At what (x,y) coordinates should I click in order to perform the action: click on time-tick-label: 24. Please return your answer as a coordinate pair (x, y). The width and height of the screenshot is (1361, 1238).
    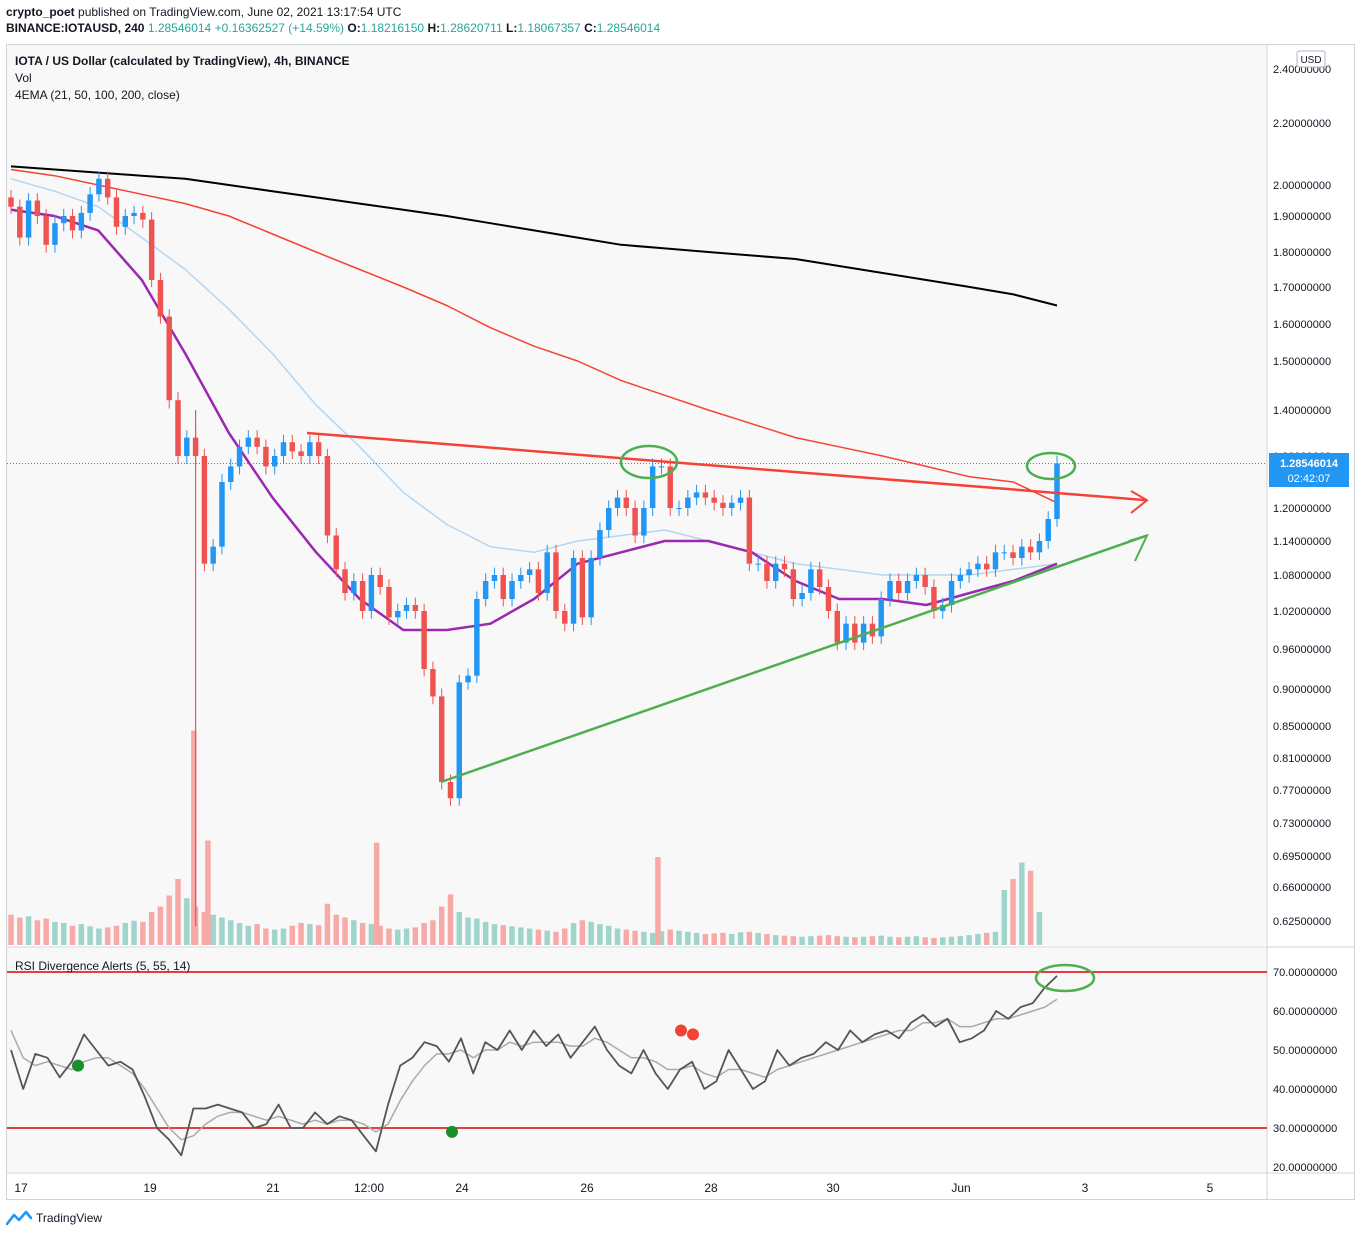
    Looking at the image, I should click on (462, 1188).